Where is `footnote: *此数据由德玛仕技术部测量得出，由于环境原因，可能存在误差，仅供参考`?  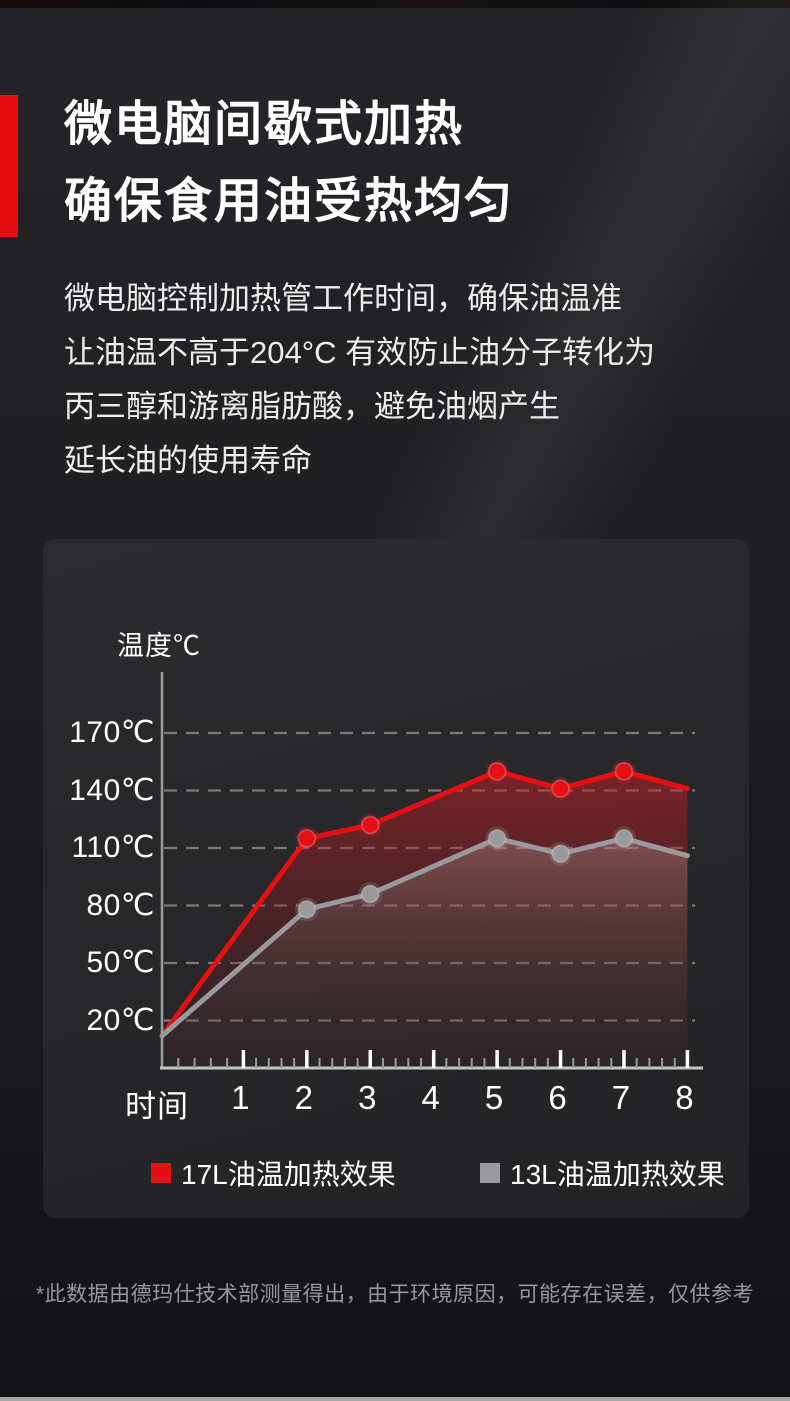 footnote: *此数据由德玛仕技术部测量得出，由于环境原因，可能存在误差，仅供参考 is located at coordinates (395, 1294).